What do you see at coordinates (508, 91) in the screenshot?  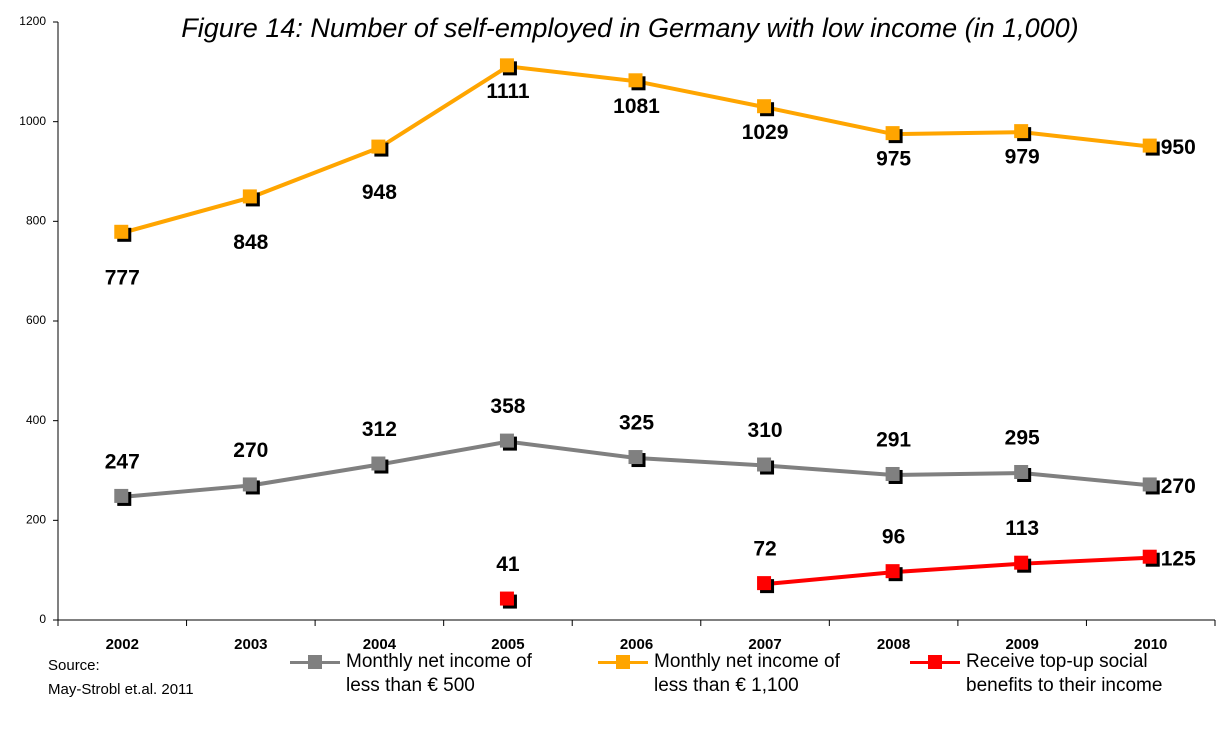 I see `data-label: 1111` at bounding box center [508, 91].